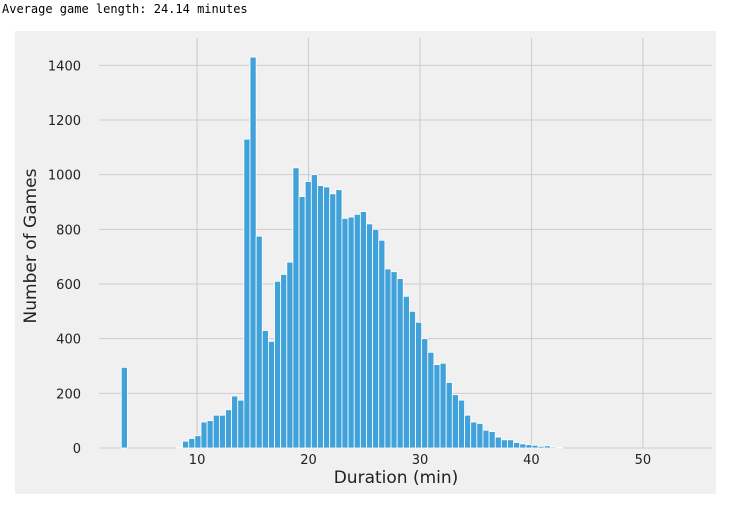 The height and width of the screenshot is (507, 730). Describe the element at coordinates (420, 460) in the screenshot. I see `x-tick-label: 30` at that location.